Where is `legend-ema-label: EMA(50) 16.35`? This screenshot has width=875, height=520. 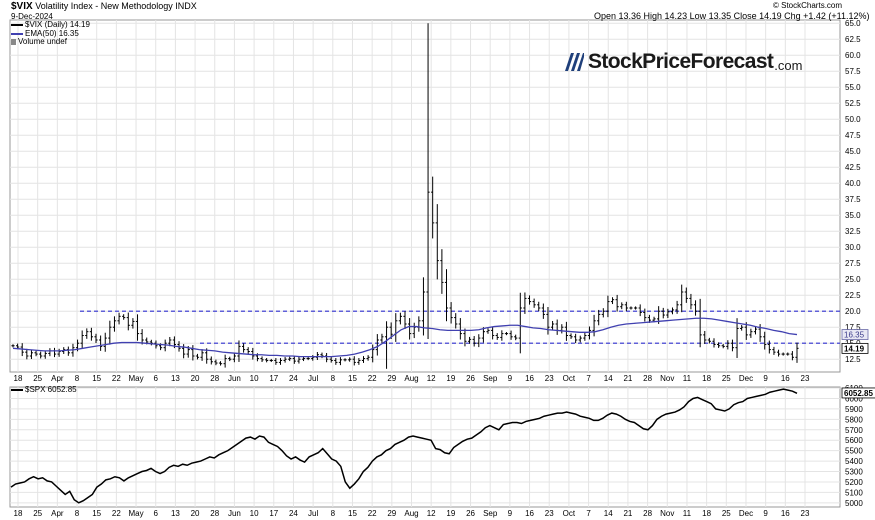
legend-ema-label: EMA(50) 16.35 is located at coordinates (52, 33).